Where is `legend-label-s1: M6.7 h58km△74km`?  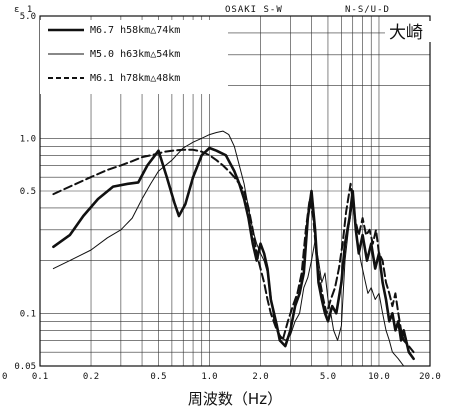 legend-label-s1: M6.7 h58km△74km is located at coordinates (135, 30).